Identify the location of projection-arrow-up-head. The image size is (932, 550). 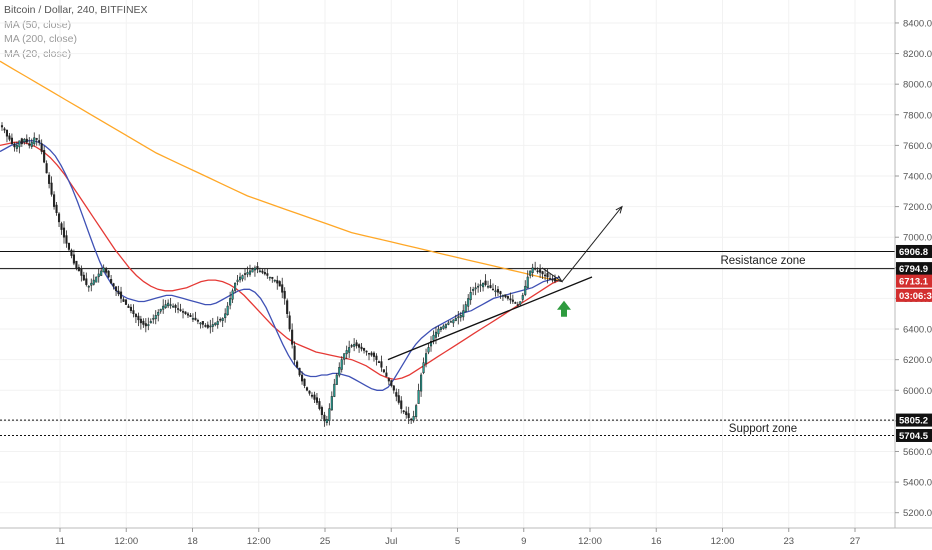
(619, 209).